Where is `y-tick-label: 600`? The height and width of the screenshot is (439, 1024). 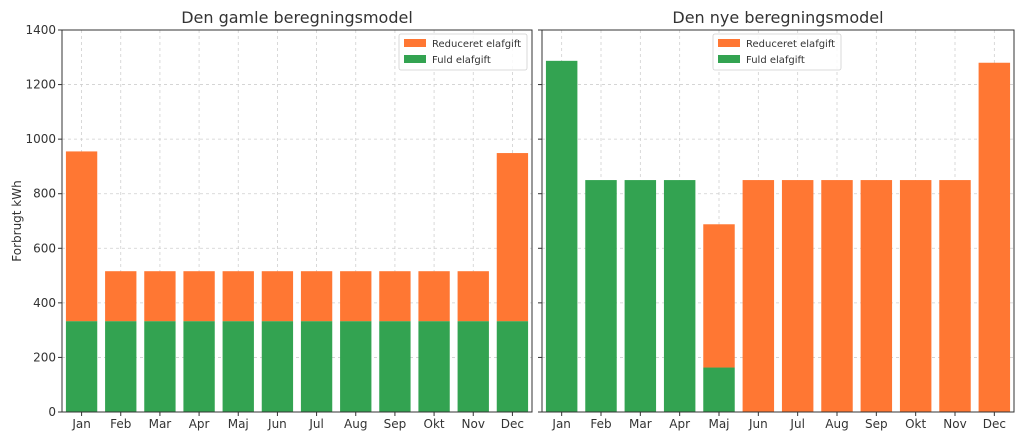 y-tick-label: 600 is located at coordinates (44, 248).